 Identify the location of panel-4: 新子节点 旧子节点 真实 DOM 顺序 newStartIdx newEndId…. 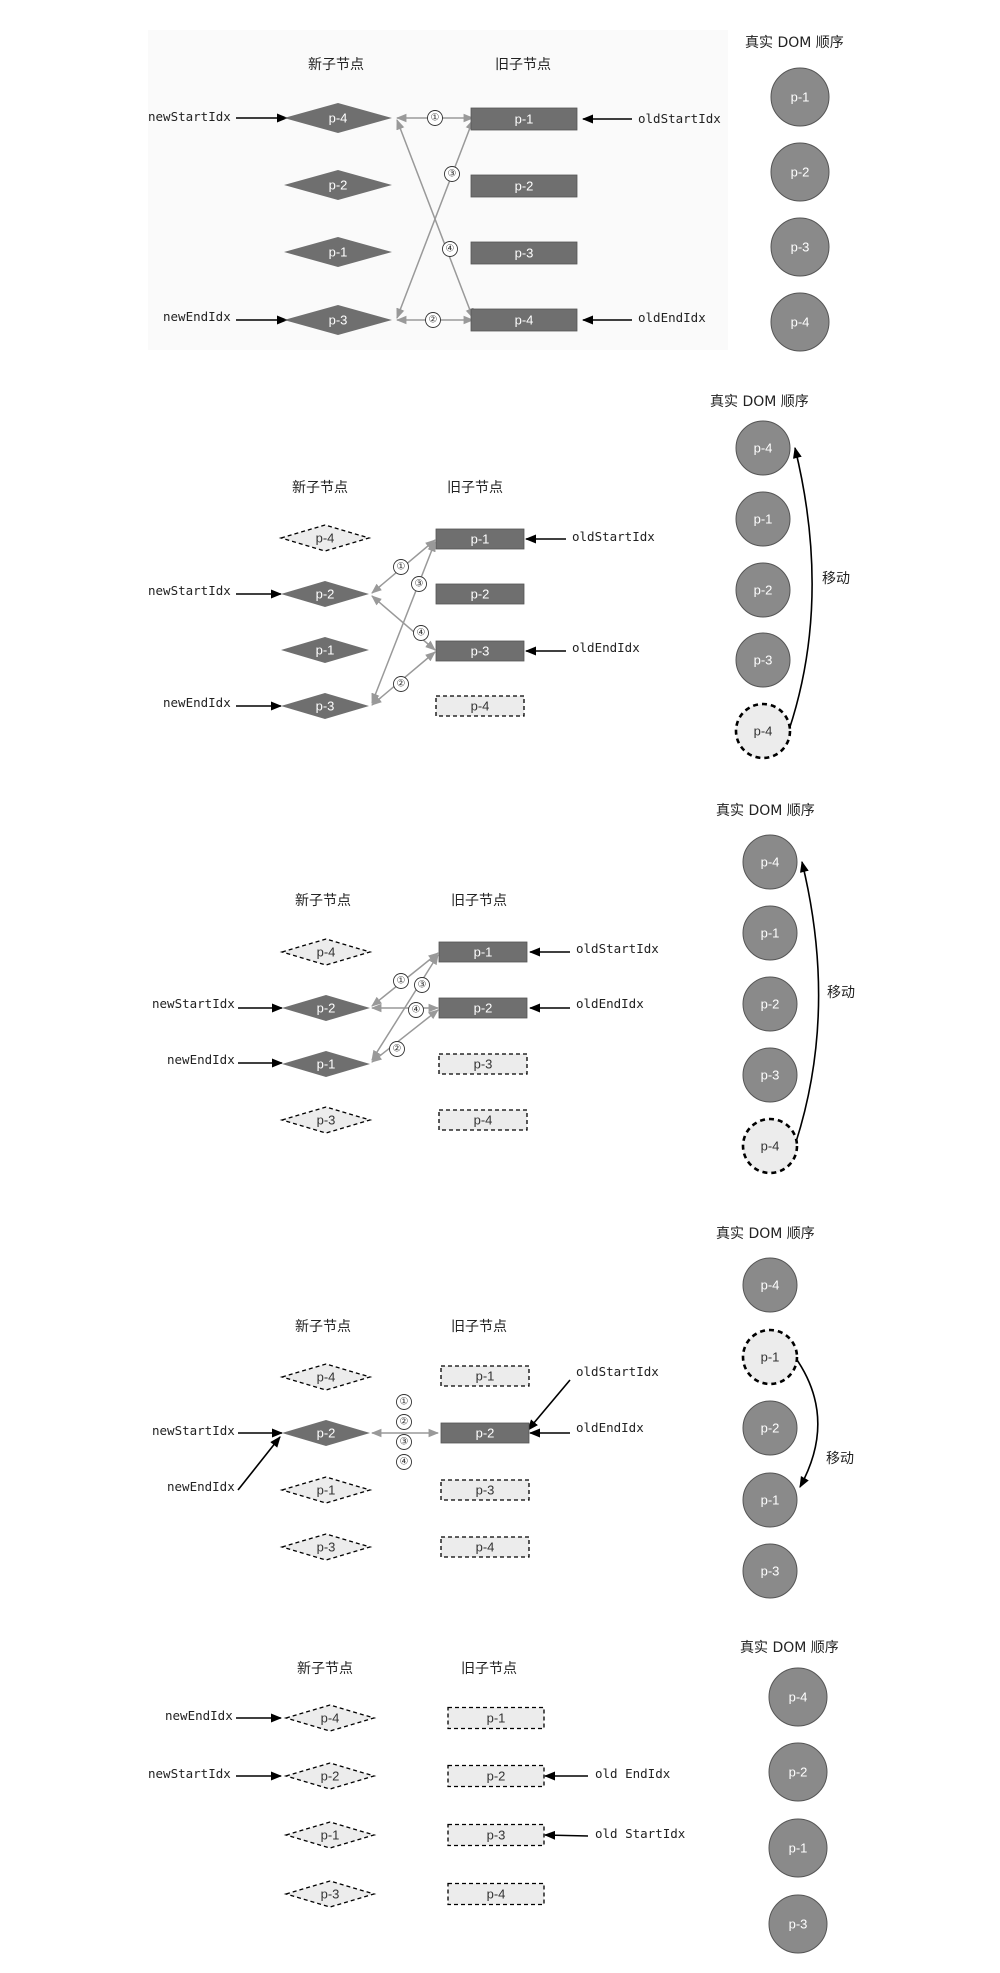
(503, 1412).